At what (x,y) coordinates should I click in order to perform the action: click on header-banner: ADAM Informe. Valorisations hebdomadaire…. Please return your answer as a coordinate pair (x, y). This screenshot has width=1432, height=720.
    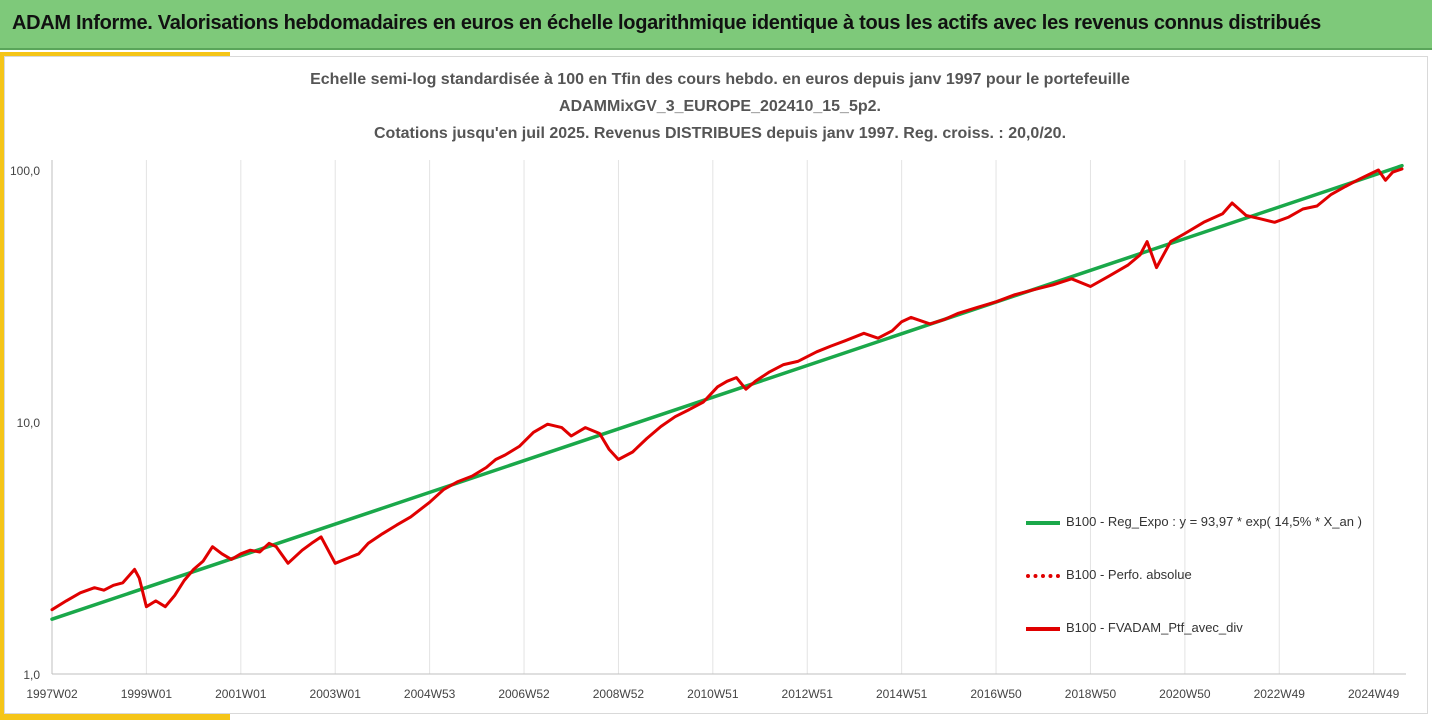
    Looking at the image, I should click on (716, 25).